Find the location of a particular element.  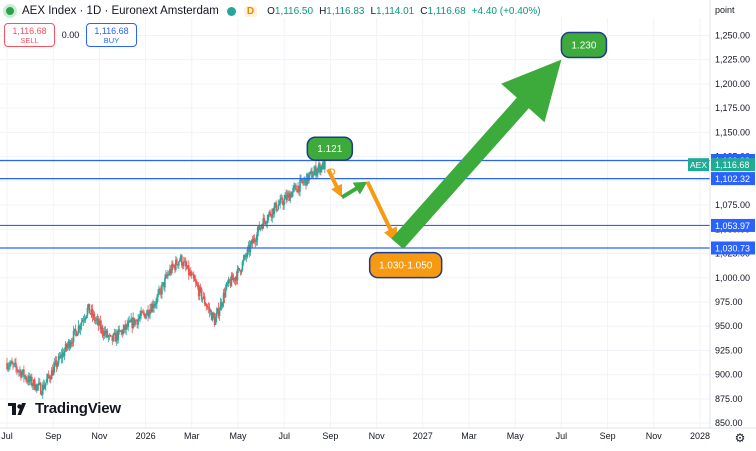

price-tick-label: 1,075.00 is located at coordinates (732, 205).